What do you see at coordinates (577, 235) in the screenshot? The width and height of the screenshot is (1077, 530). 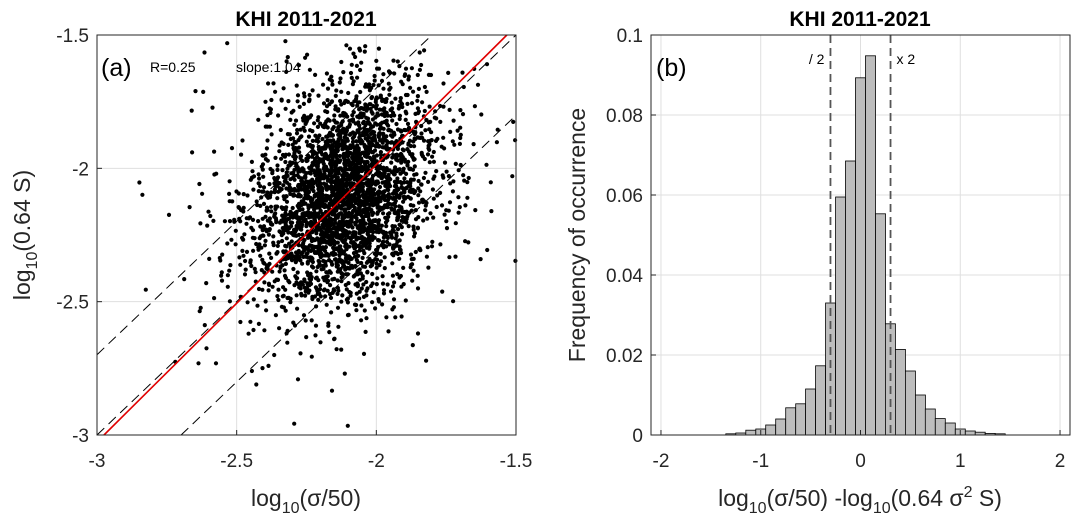 I see `histogram-y-axis-label: Frequency of occurrence` at bounding box center [577, 235].